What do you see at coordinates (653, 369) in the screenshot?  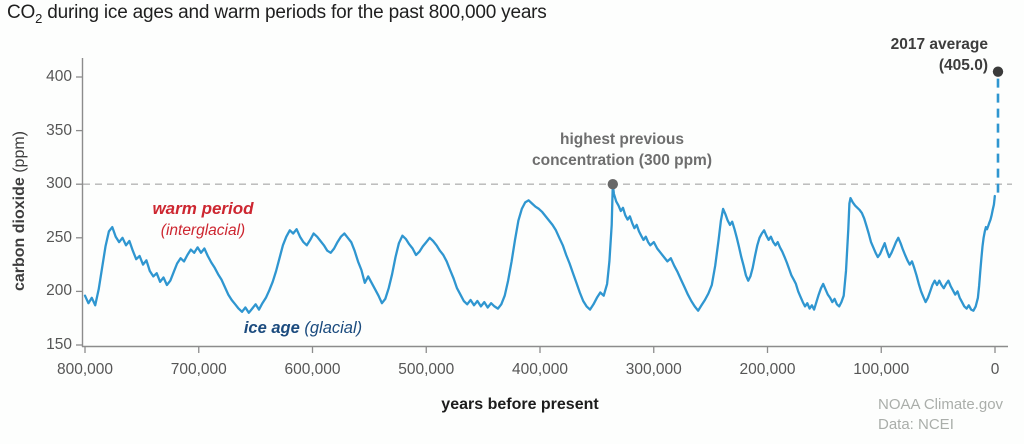 I see `x-tick-label: 300,000` at bounding box center [653, 369].